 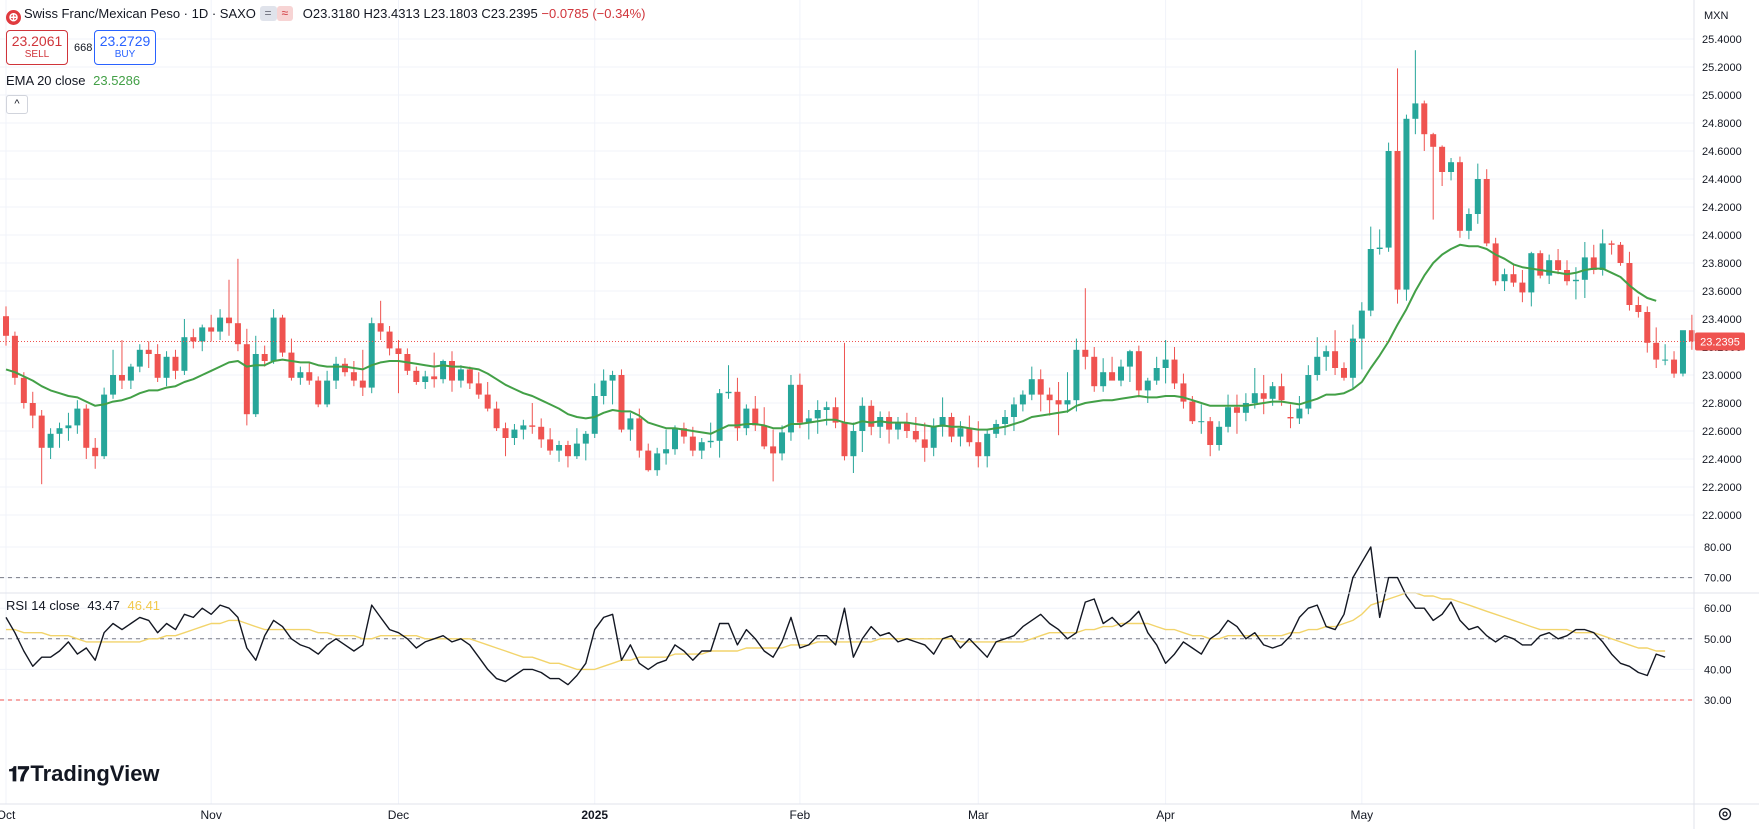 What do you see at coordinates (1722, 516) in the screenshot?
I see `price-tick-label: 22.0000` at bounding box center [1722, 516].